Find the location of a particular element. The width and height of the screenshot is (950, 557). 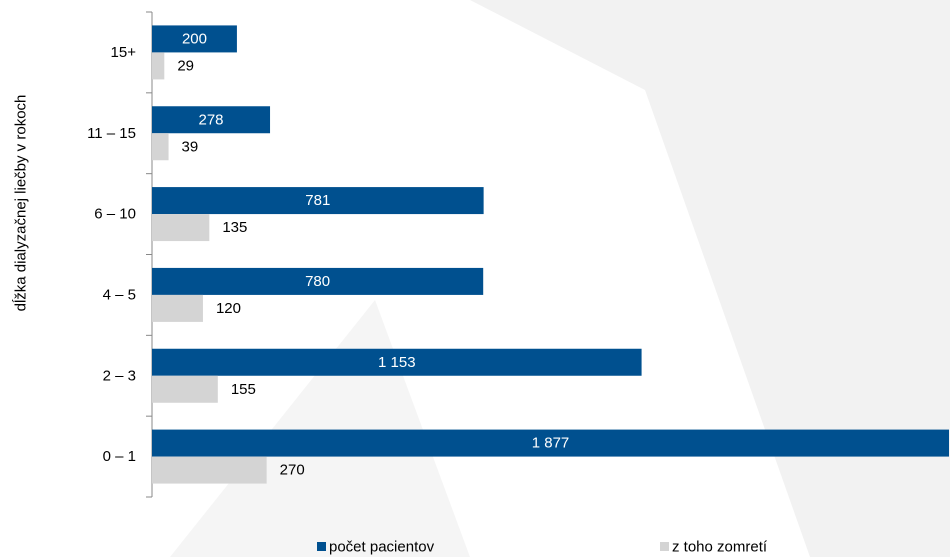

legend-label: počet pacientov is located at coordinates (382, 547).